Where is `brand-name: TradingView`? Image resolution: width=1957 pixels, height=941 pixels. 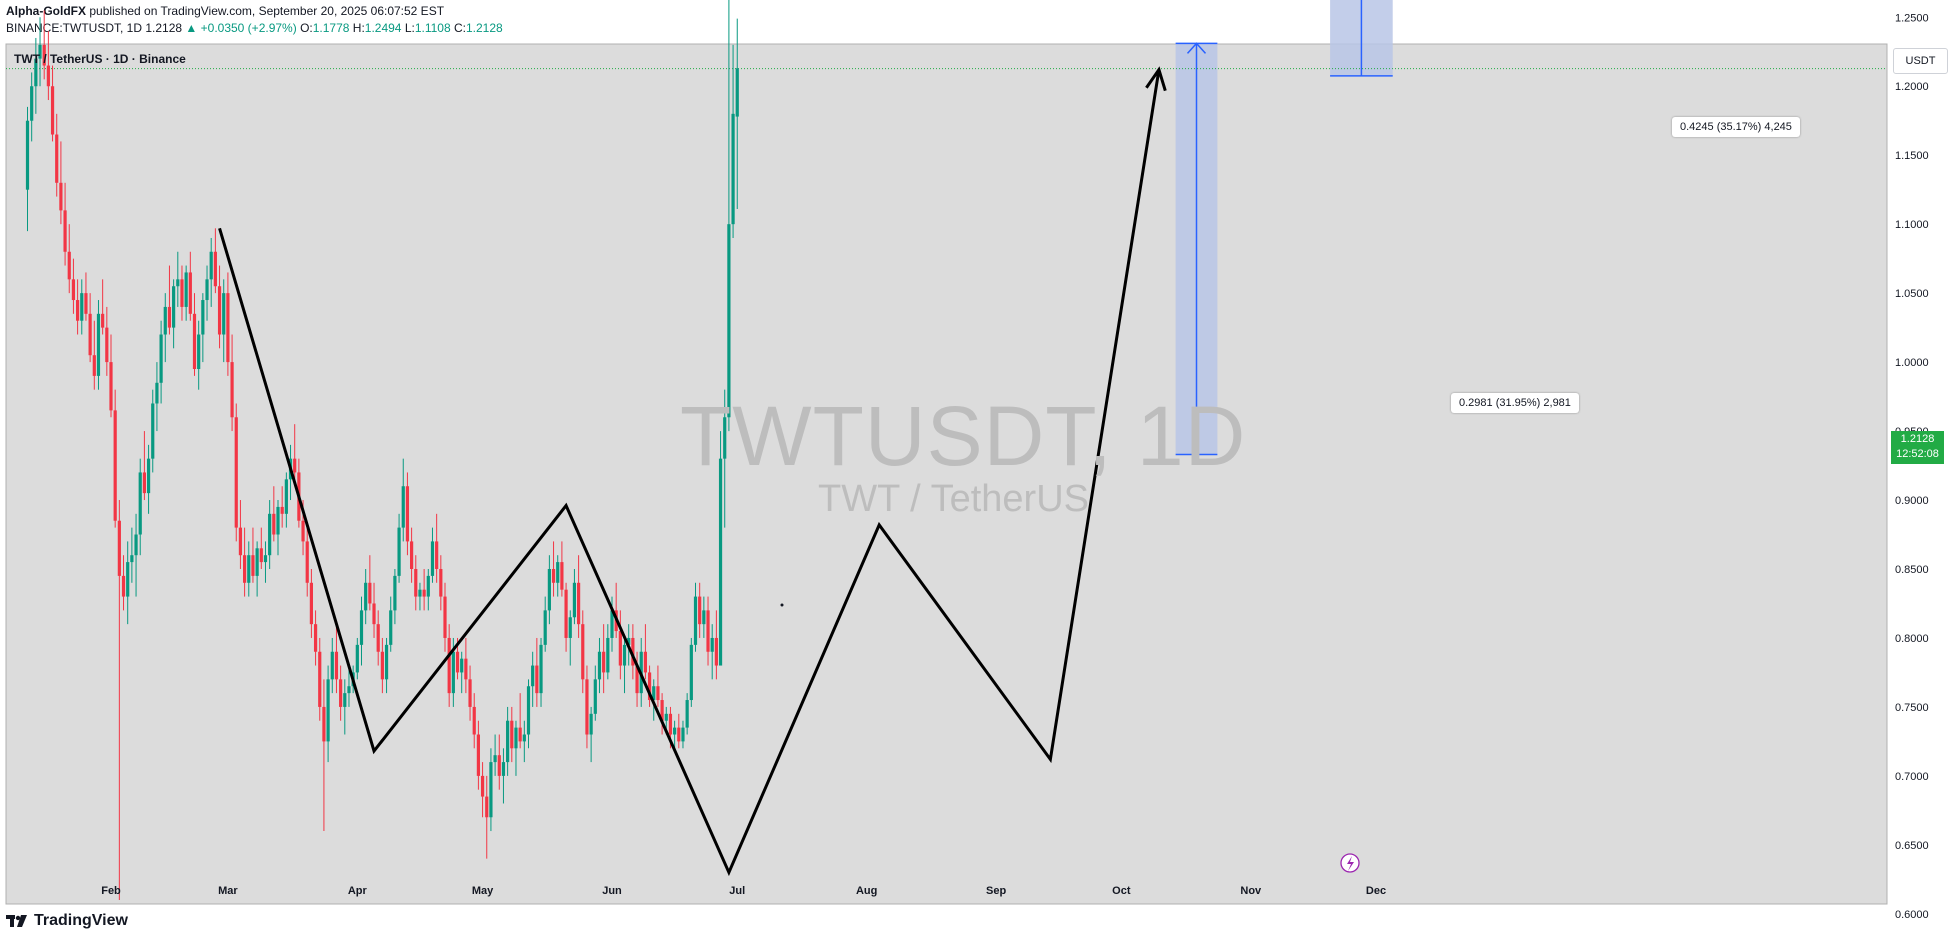 brand-name: TradingView is located at coordinates (81, 920).